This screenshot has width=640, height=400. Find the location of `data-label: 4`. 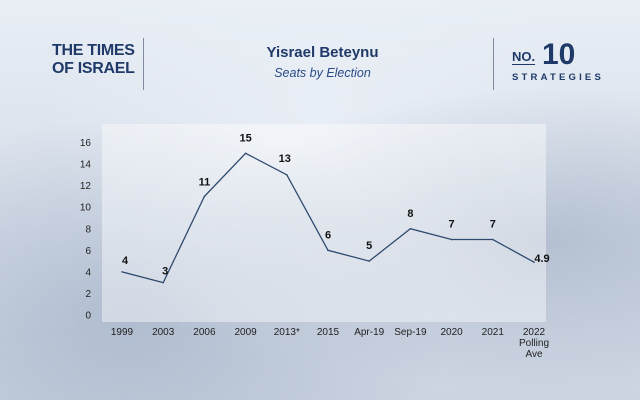

data-label: 4 is located at coordinates (125, 261).